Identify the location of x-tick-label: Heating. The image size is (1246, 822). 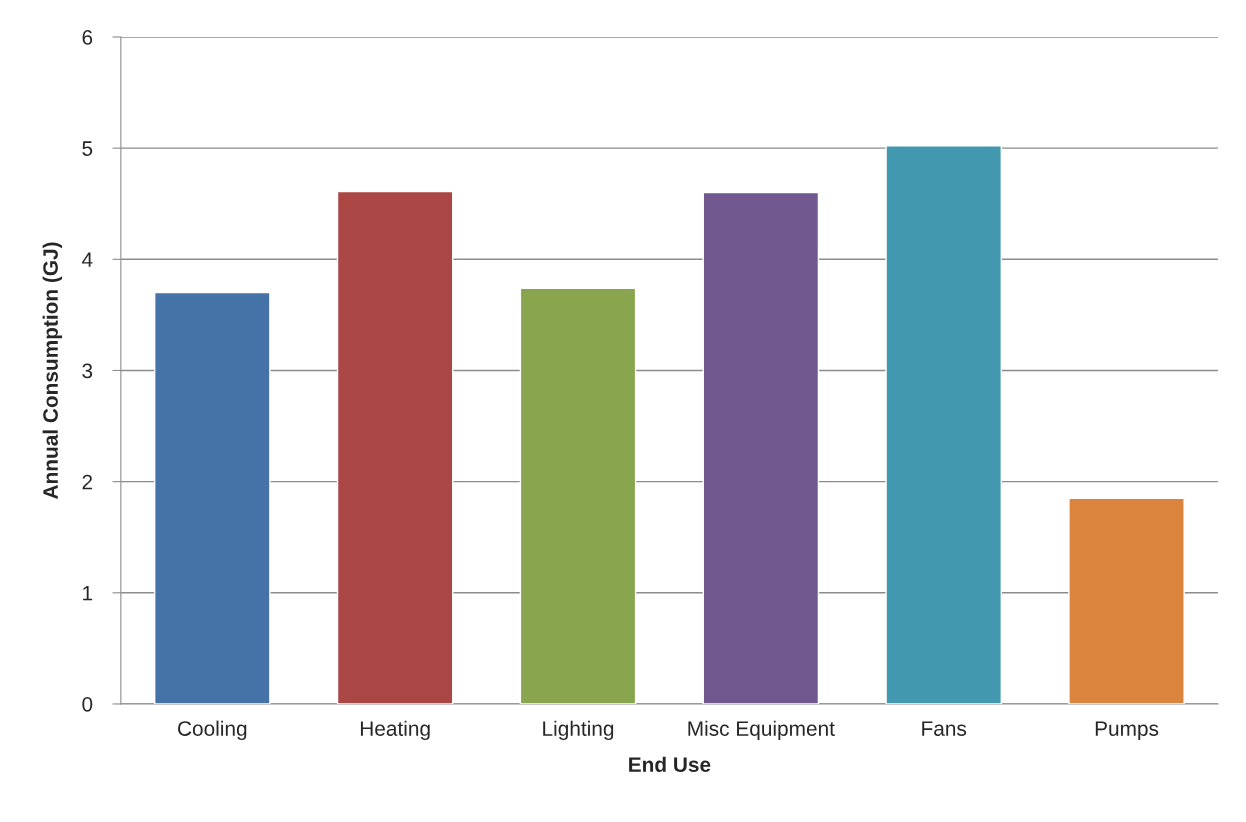
(395, 730).